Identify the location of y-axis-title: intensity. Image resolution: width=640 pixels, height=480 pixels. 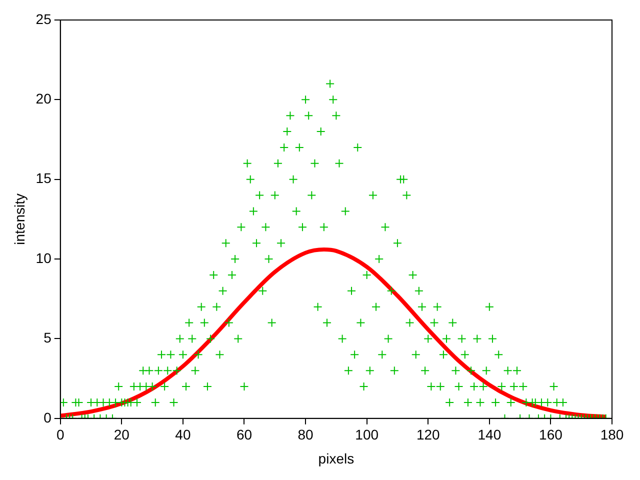
(19, 219).